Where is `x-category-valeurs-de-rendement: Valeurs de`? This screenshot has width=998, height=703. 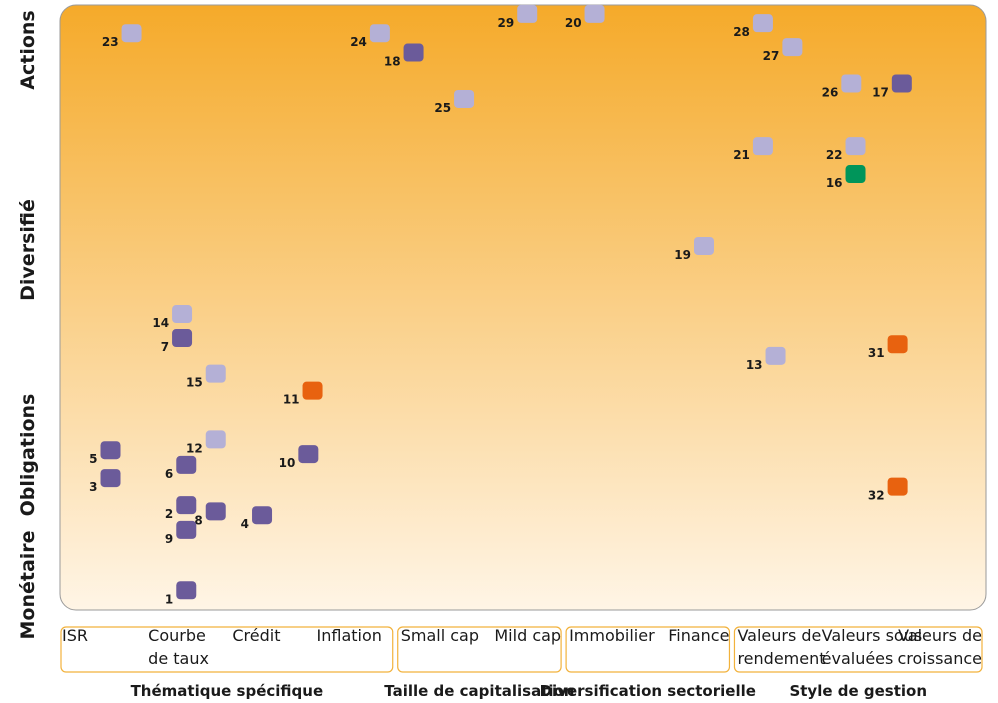
x-category-valeurs-de-rendement: Valeurs de is located at coordinates (779, 635).